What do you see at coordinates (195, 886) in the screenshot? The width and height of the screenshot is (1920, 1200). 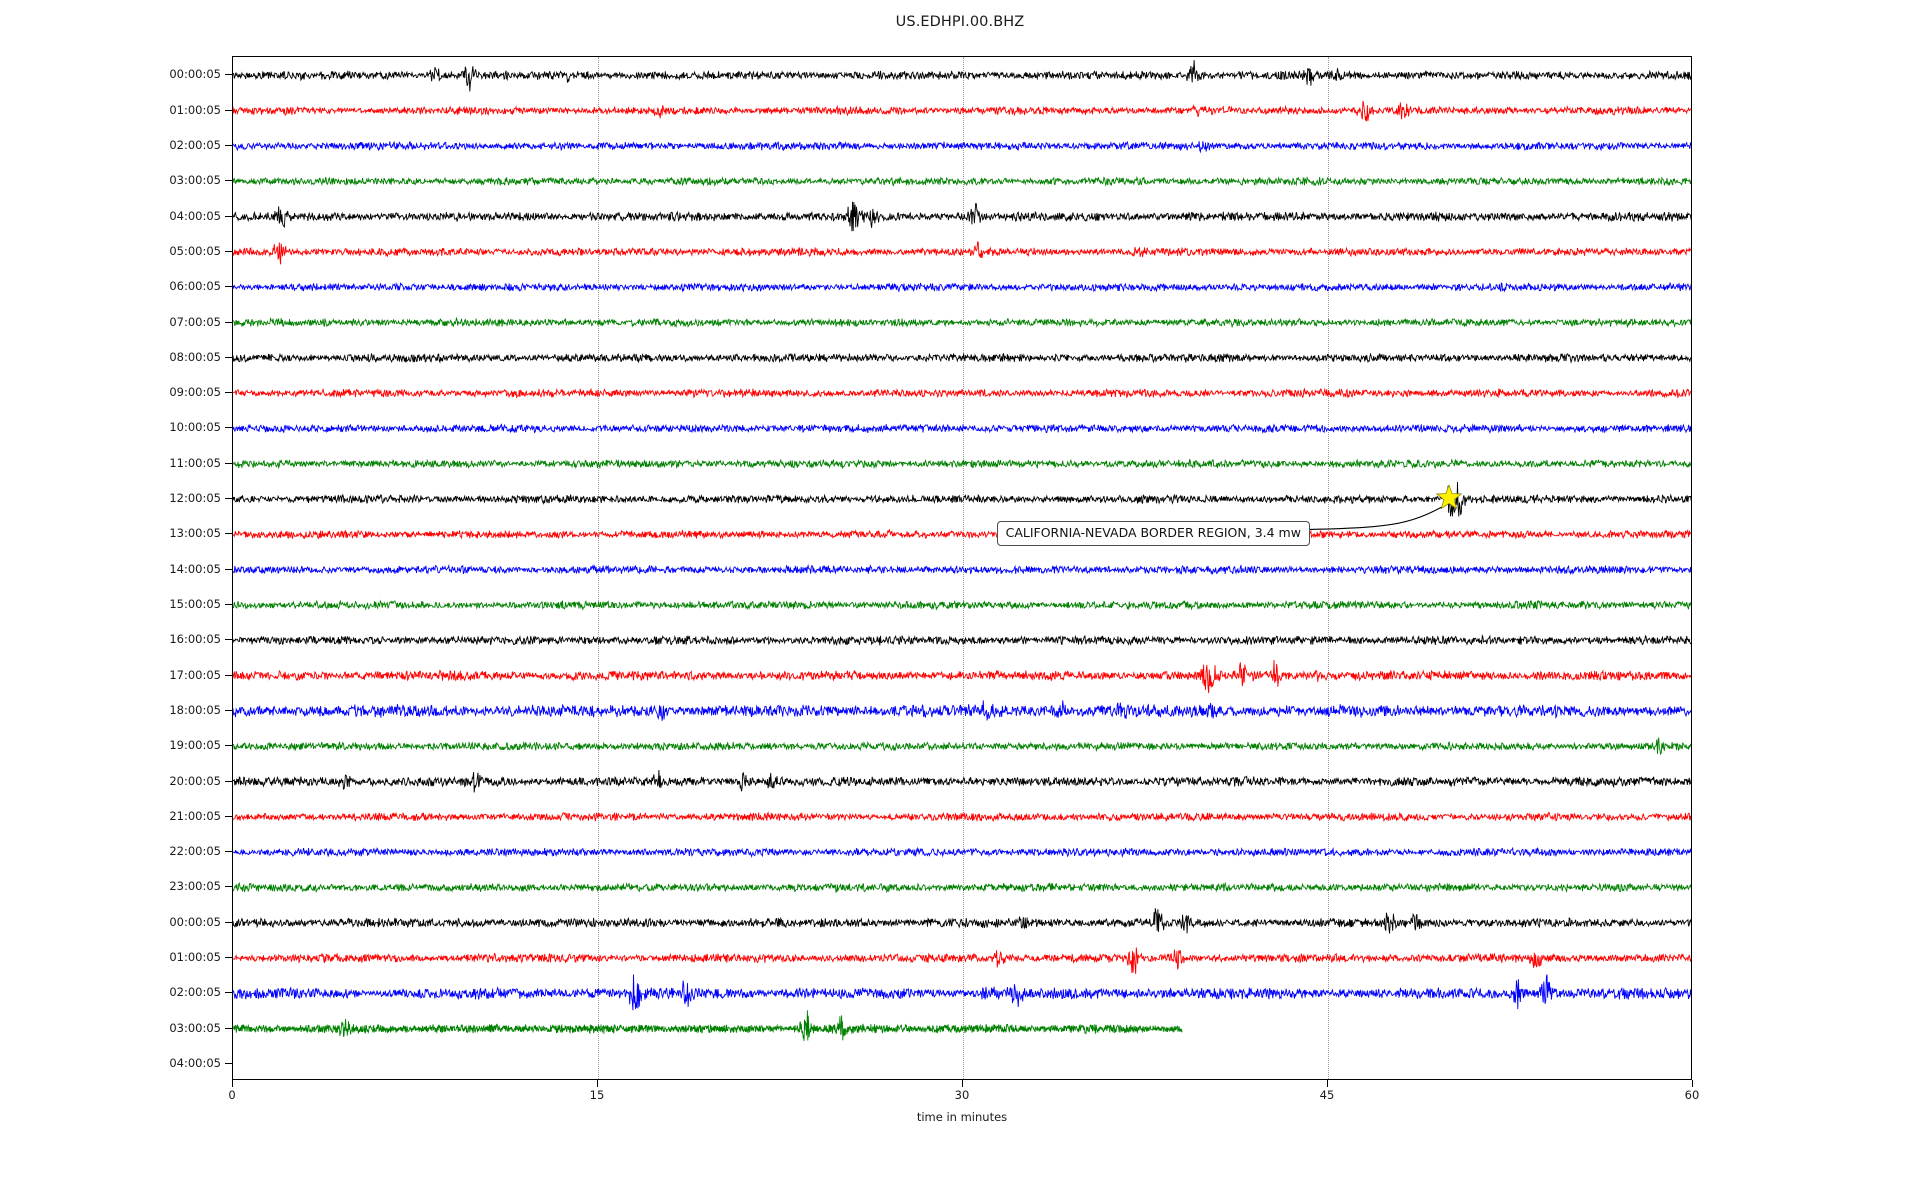 I see `y-tick-label: 23:00:05` at bounding box center [195, 886].